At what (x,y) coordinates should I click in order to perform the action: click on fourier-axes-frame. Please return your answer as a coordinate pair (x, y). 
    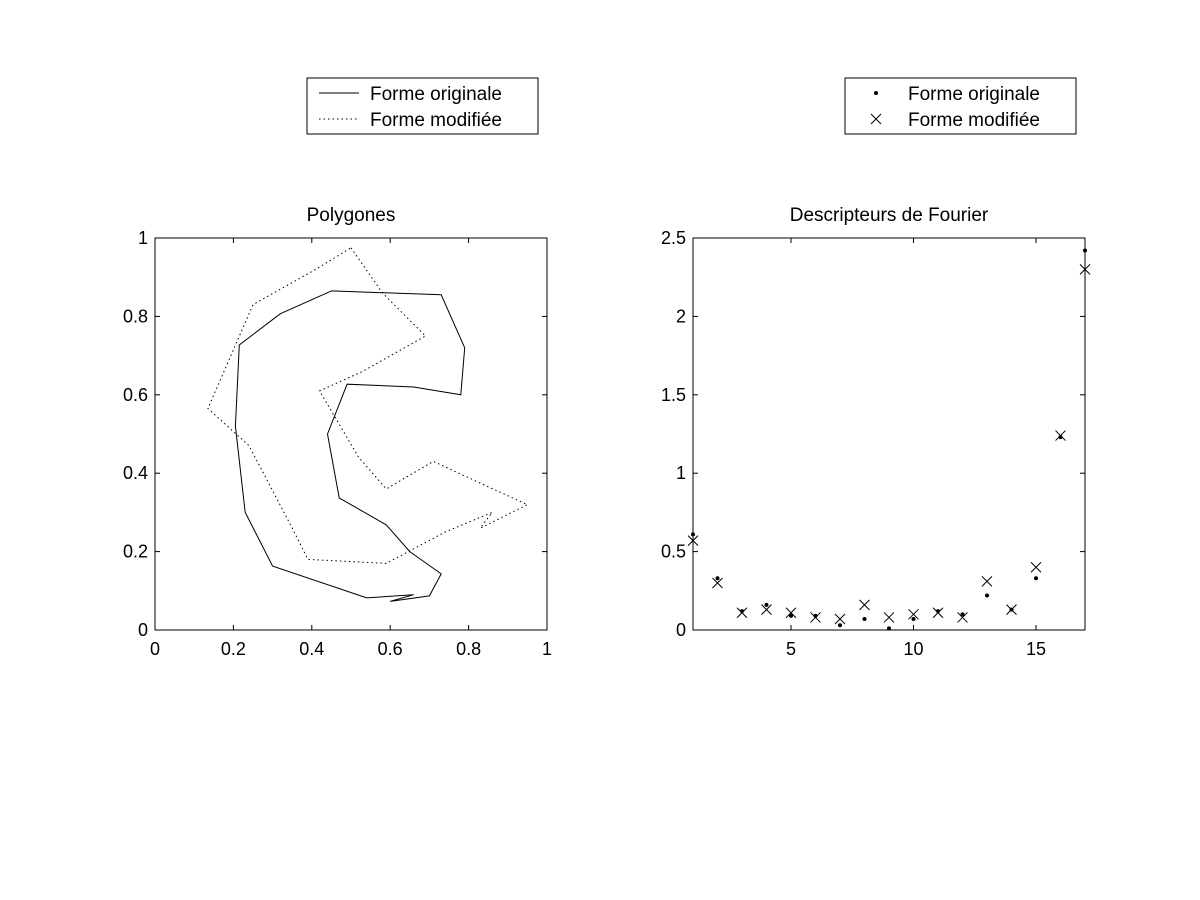
    Looking at the image, I should click on (889, 434).